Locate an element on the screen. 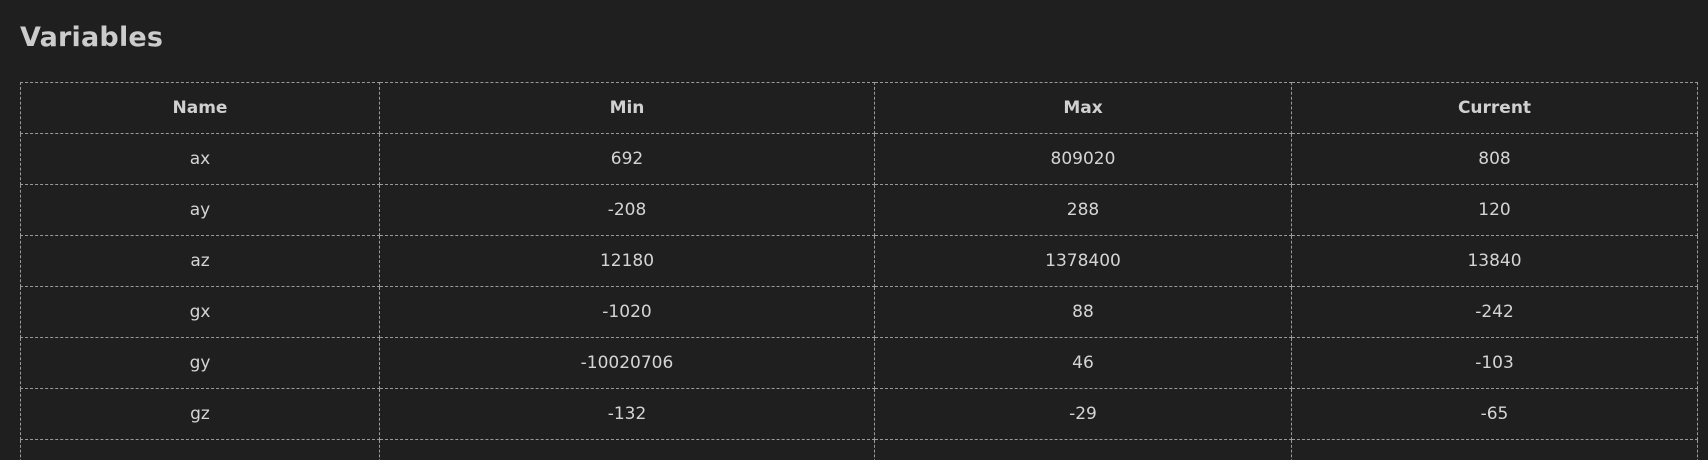  cell-current: 808 is located at coordinates (1494, 159).